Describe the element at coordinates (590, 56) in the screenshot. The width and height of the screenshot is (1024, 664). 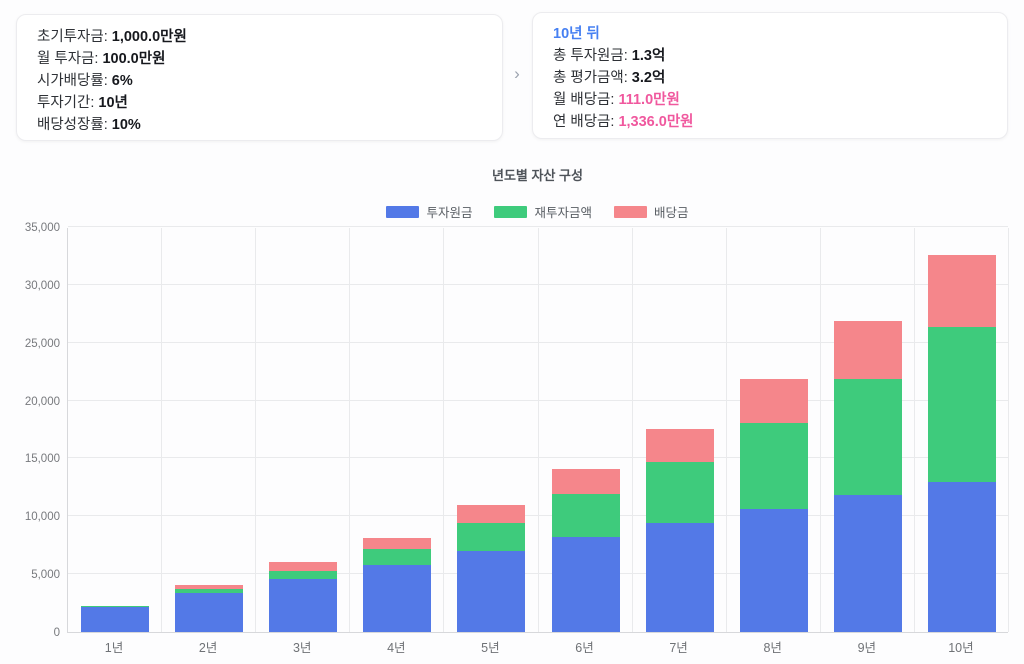
I see `total-principal-label: 총 투자원금:` at that location.